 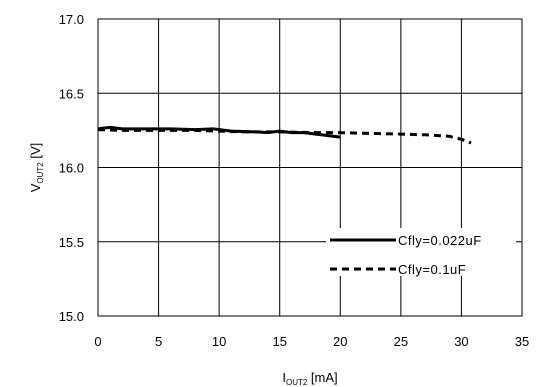 What do you see at coordinates (71, 19) in the screenshot?
I see `y-tick-label: 17.0` at bounding box center [71, 19].